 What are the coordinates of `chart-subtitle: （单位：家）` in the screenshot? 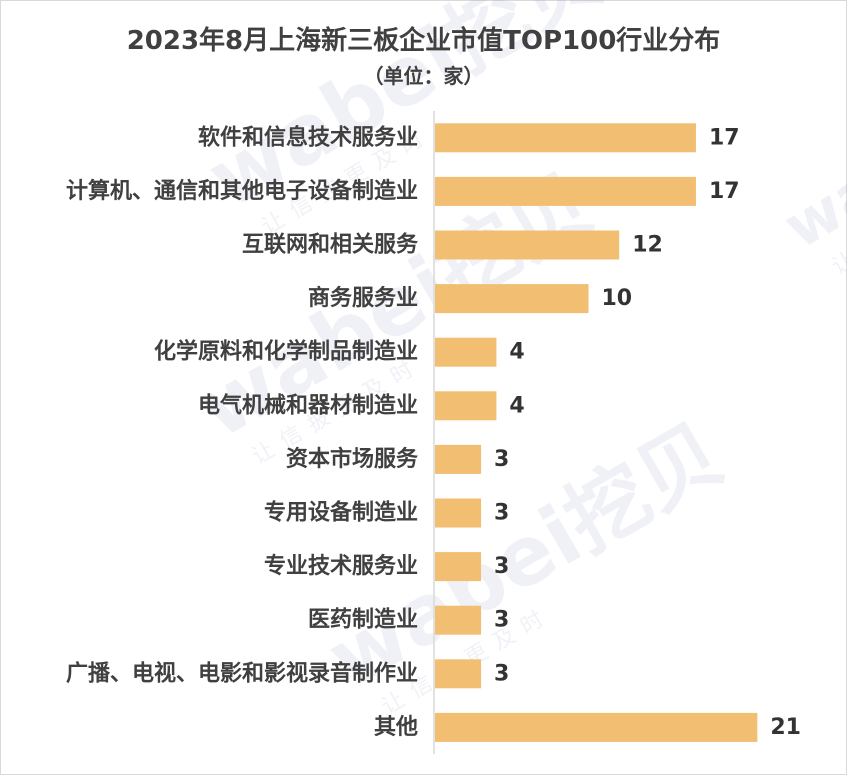 It's located at (423, 76).